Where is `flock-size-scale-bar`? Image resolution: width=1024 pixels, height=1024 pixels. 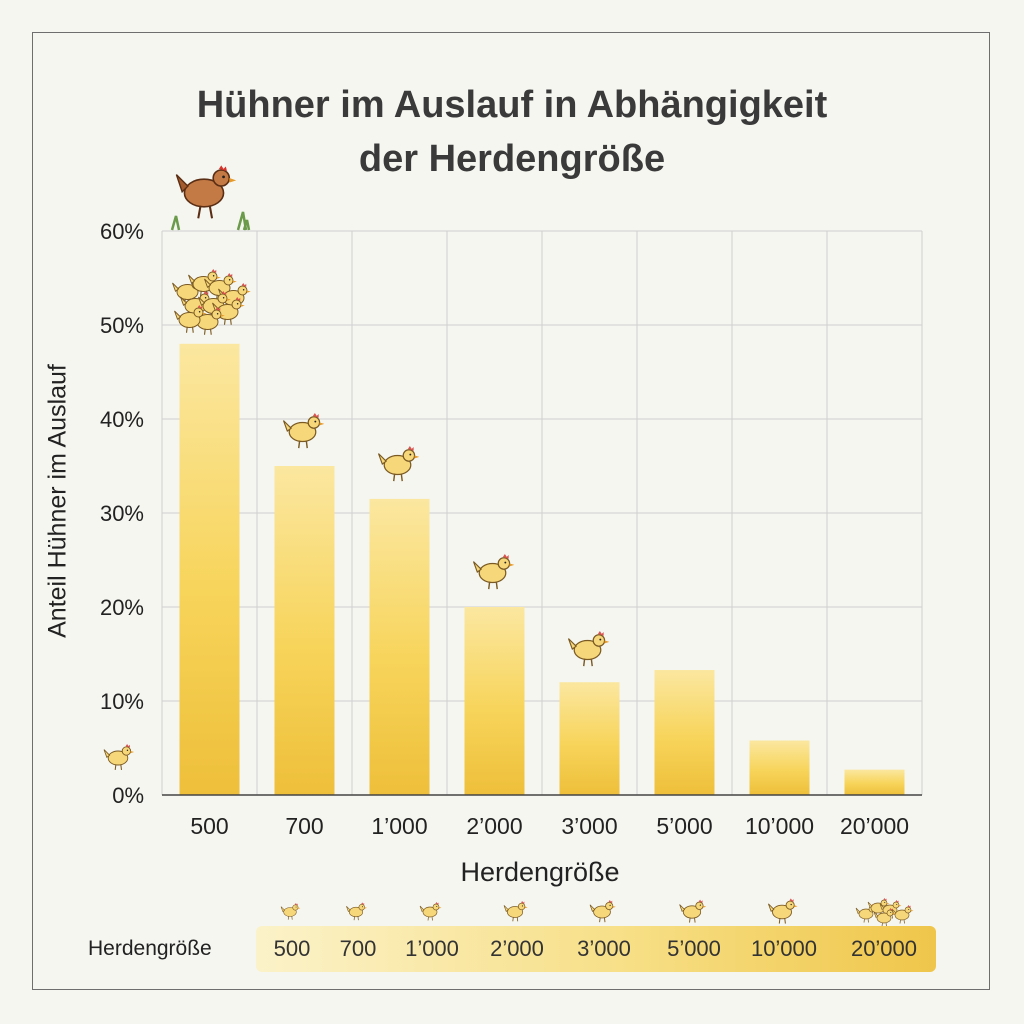
flock-size-scale-bar is located at coordinates (596, 949).